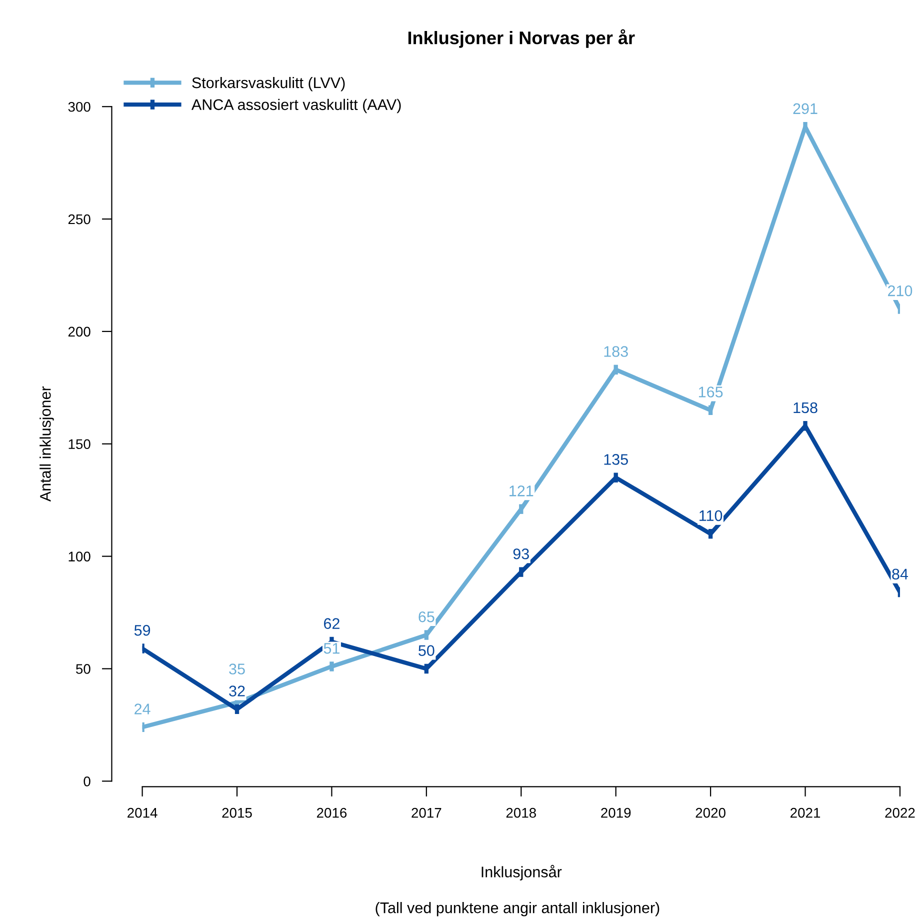 This screenshot has width=924, height=919. I want to click on y-tick-label: 0, so click(87, 781).